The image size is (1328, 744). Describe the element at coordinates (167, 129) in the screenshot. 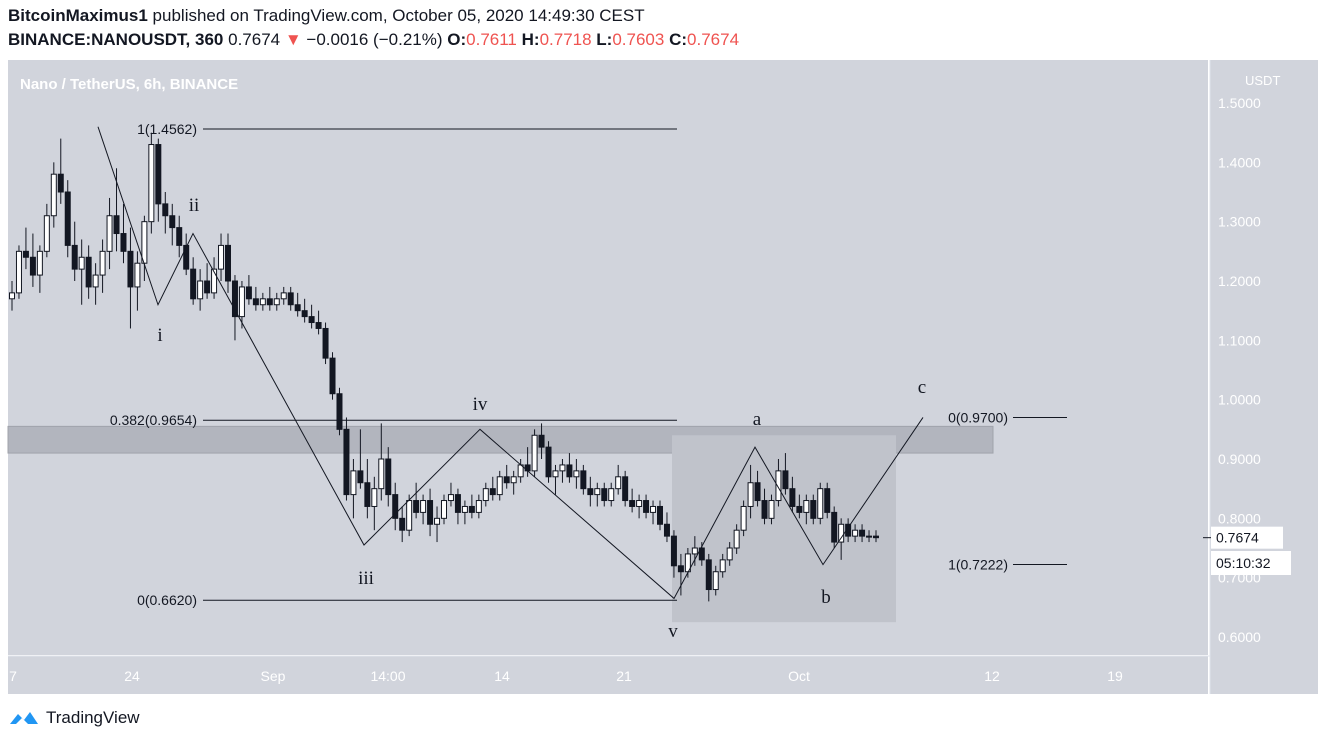

I see `fib-level-label: 1(1.4562)` at that location.